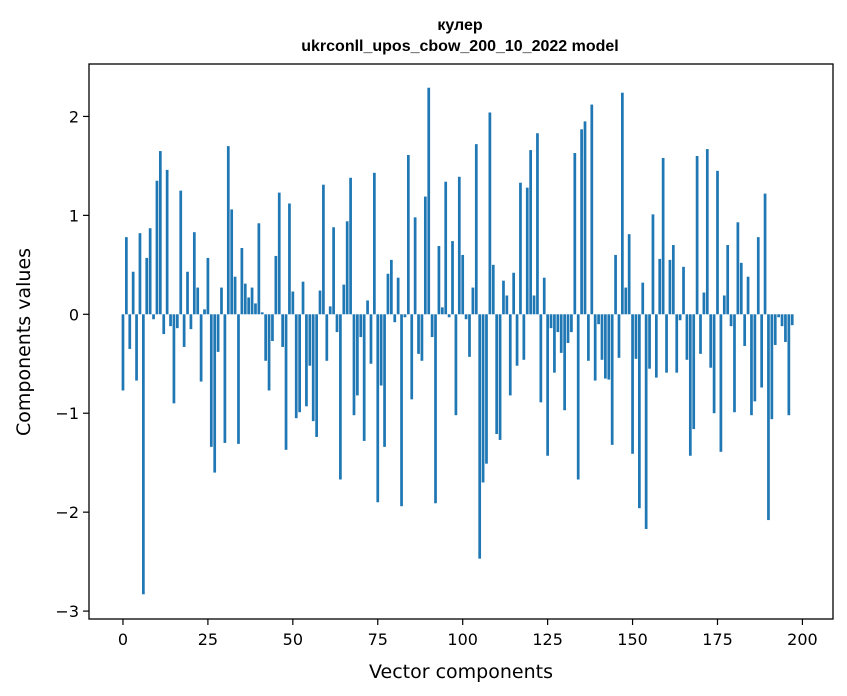  What do you see at coordinates (460, 25) in the screenshot?
I see `chart-title: кулер` at bounding box center [460, 25].